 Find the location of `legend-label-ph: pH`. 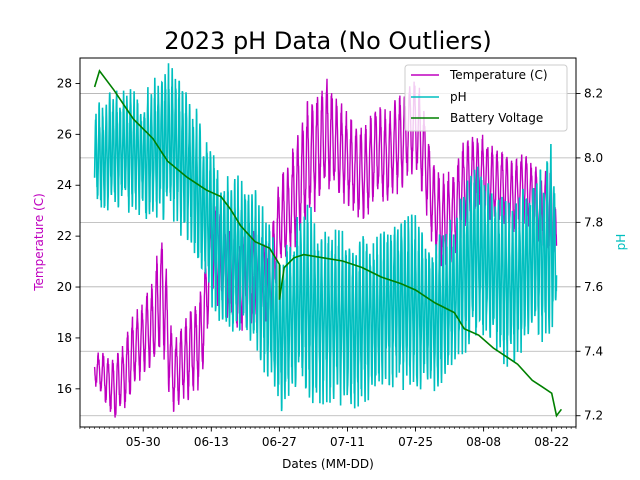

legend-label-ph: pH is located at coordinates (458, 97).